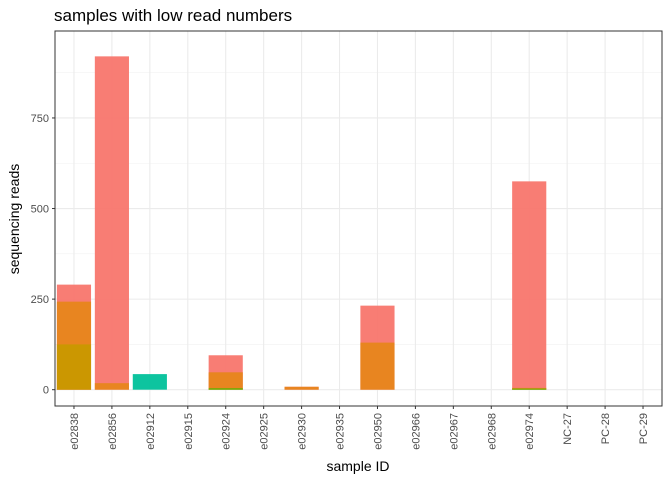 The width and height of the screenshot is (672, 480). I want to click on x-axis-title: sample ID, so click(357, 466).